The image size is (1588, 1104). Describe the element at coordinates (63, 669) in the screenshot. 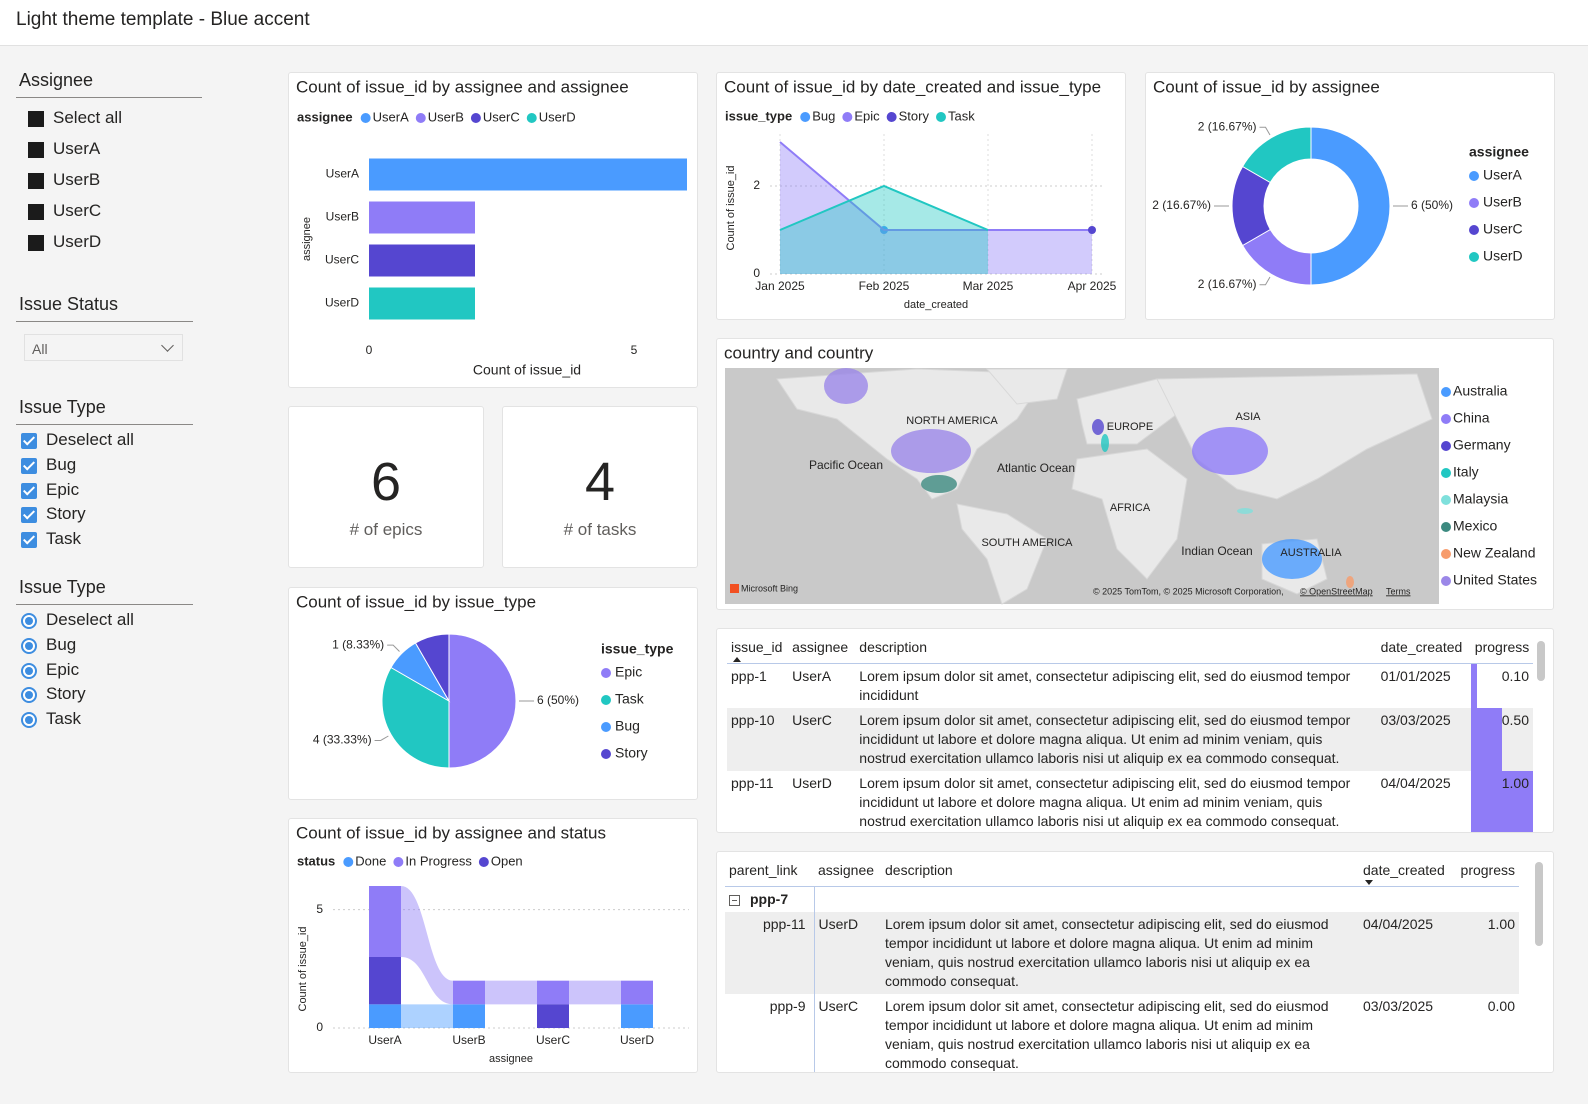

I see `slicer-item-label: Epic` at that location.